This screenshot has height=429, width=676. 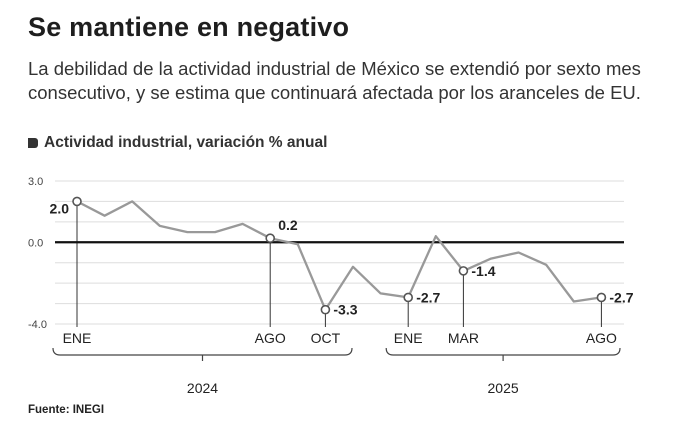 What do you see at coordinates (483, 271) in the screenshot?
I see `data-label: -1.4` at bounding box center [483, 271].